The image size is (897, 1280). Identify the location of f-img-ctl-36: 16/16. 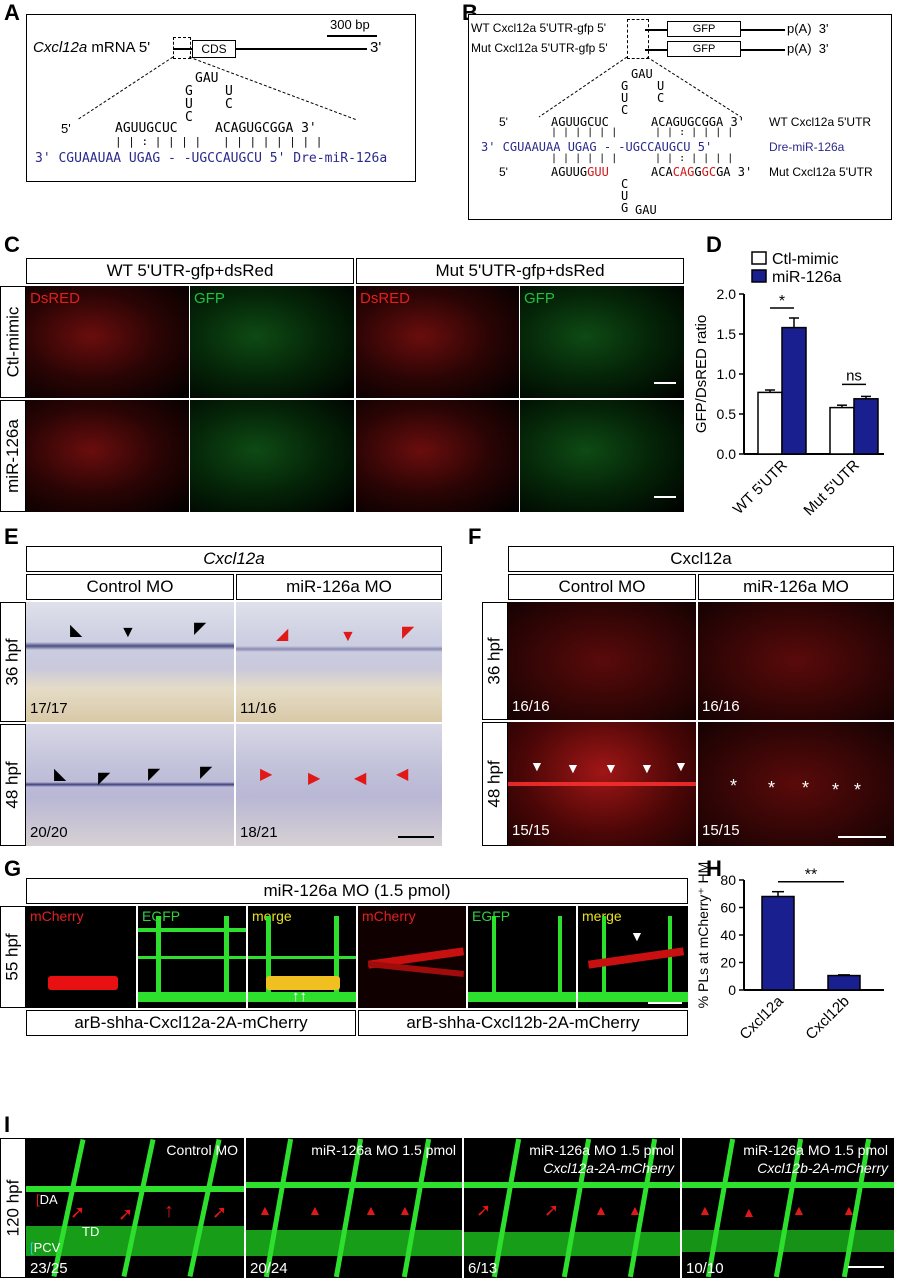
(602, 661).